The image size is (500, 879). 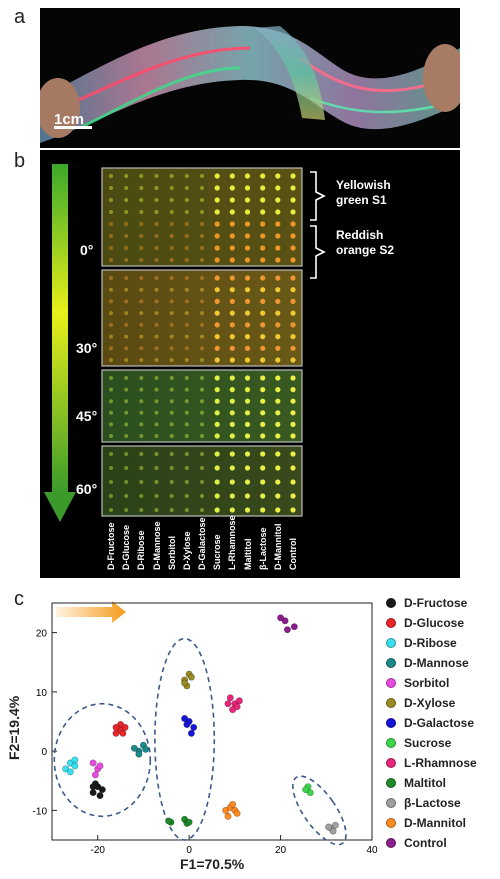 I want to click on cluster-ellipse, so click(x=185, y=739).